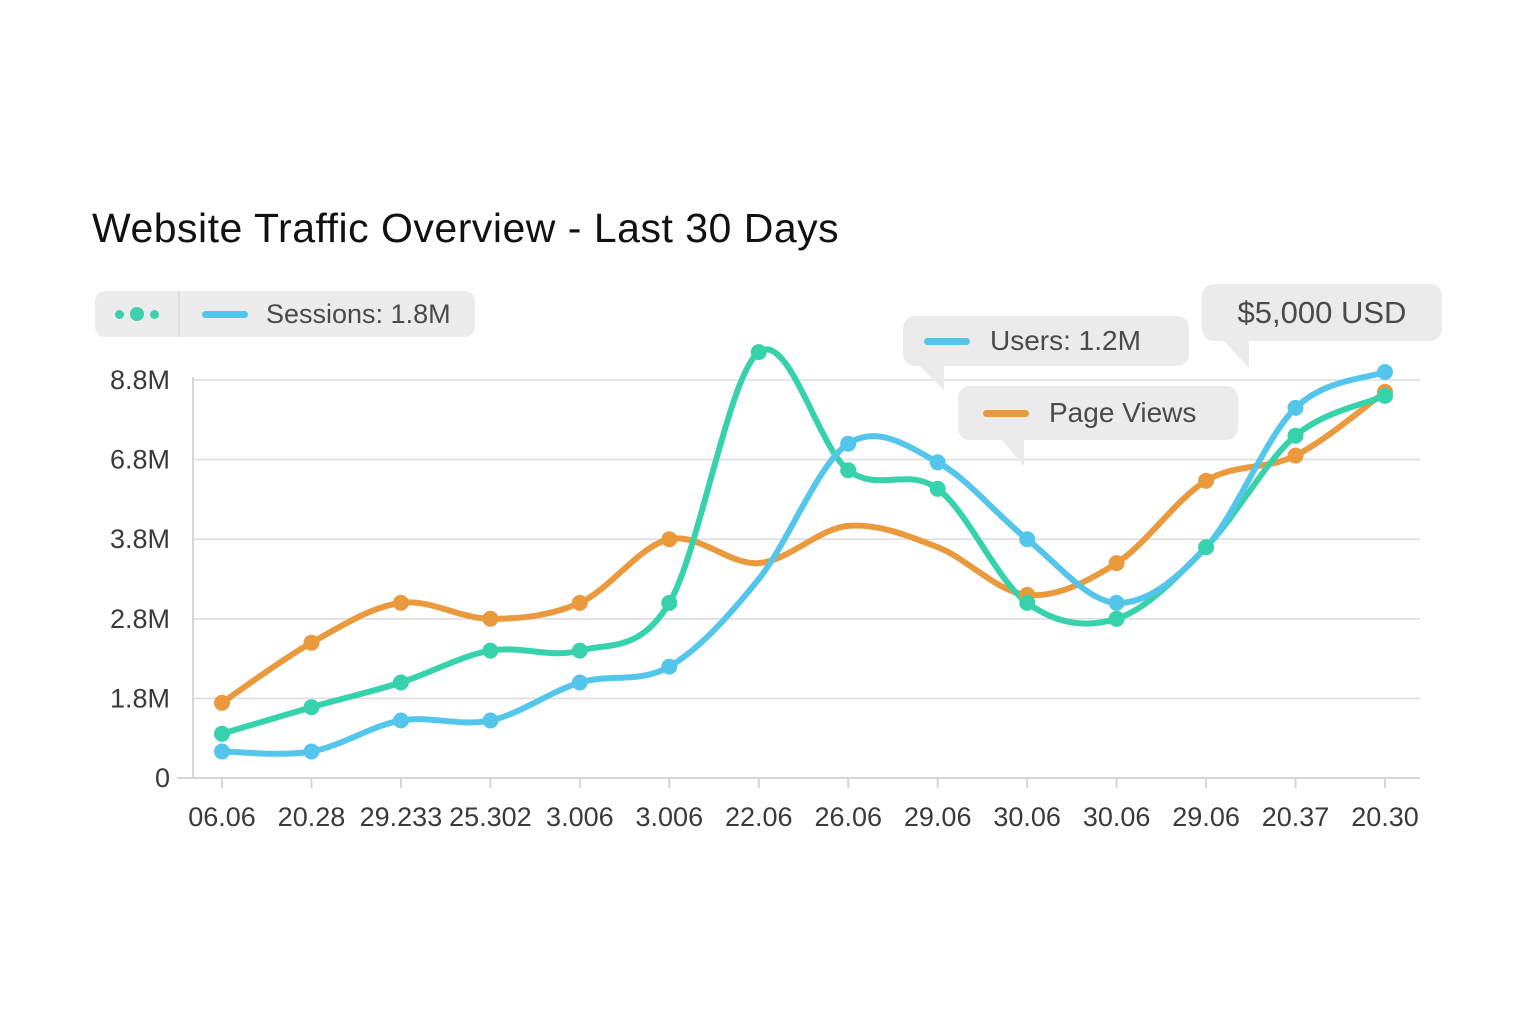 Image resolution: width=1536 pixels, height=1024 pixels. I want to click on sessions-line-swatch-icon, so click(225, 314).